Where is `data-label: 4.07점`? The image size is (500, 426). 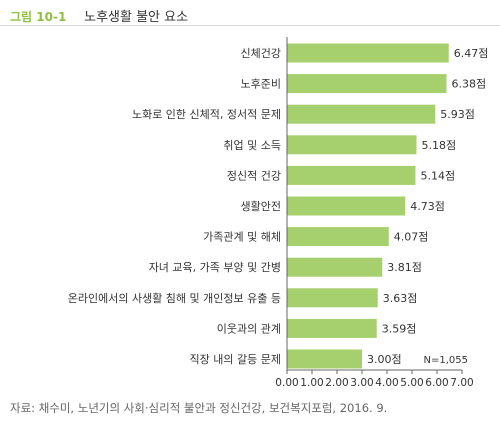 data-label: 4.07점 is located at coordinates (411, 237).